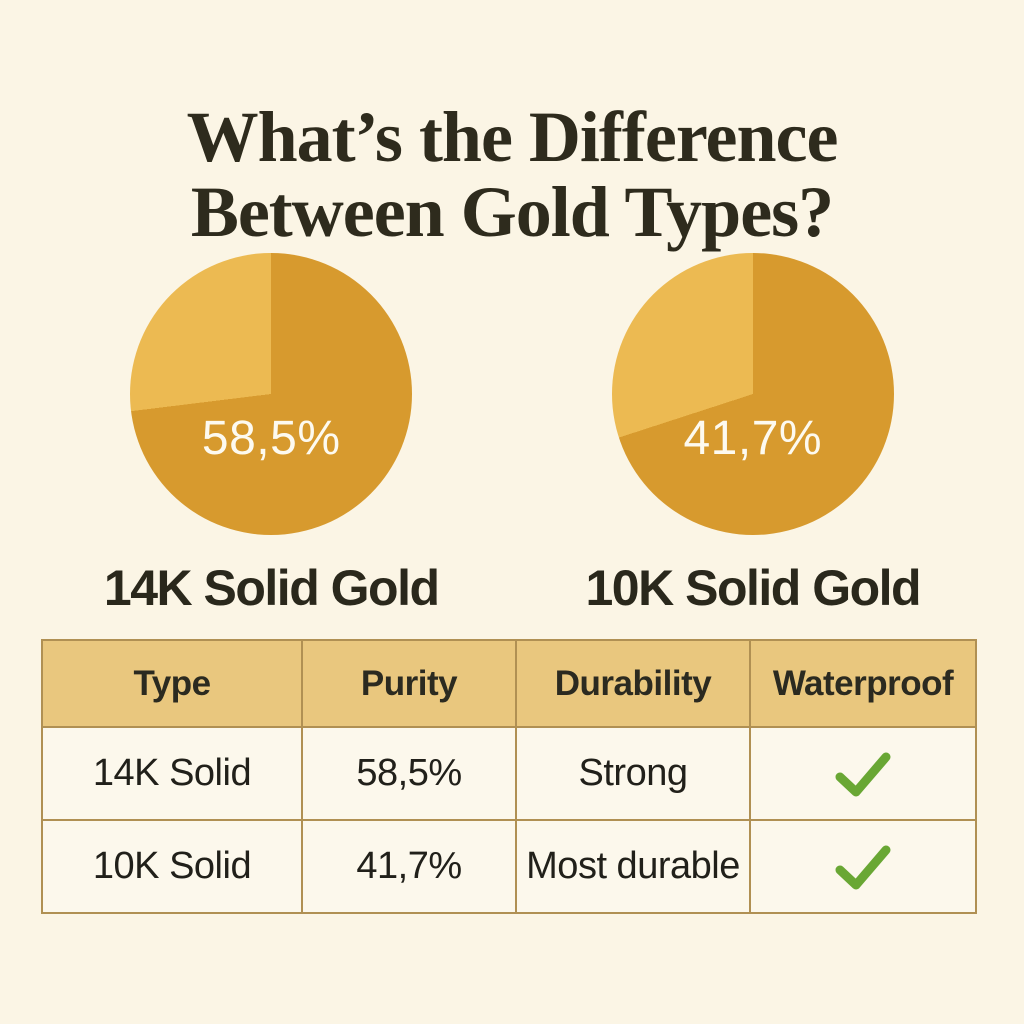  I want to click on cell-waterproof-14k, so click(863, 773).